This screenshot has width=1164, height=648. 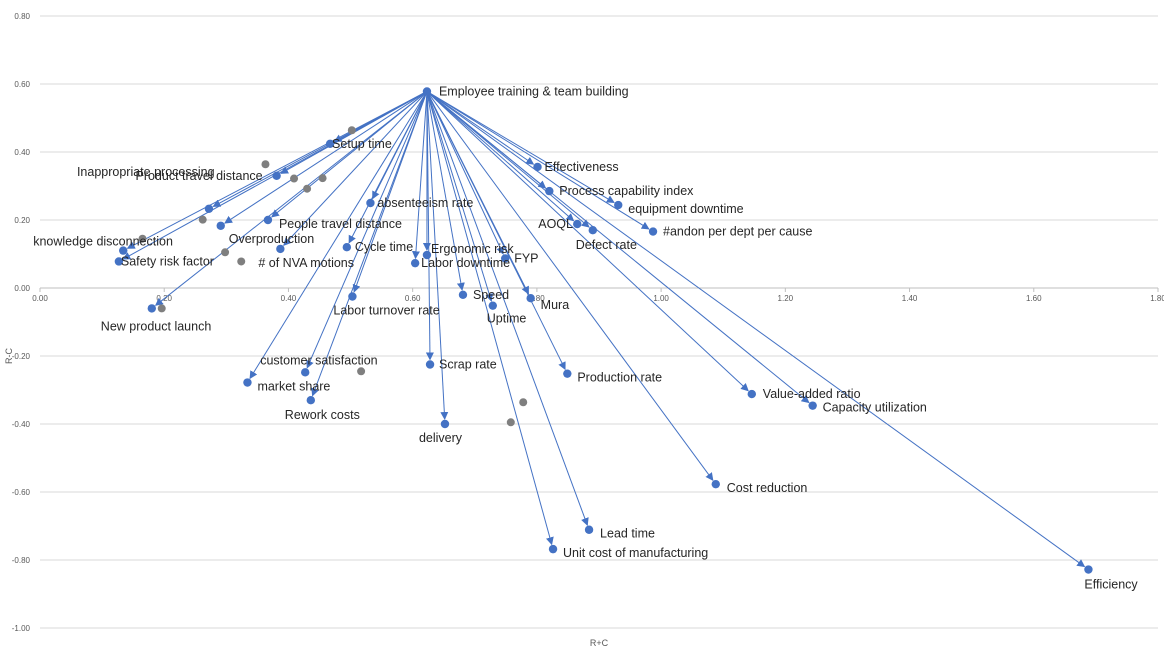 What do you see at coordinates (534, 91) in the screenshot?
I see `point-label: Employee training & team building` at bounding box center [534, 91].